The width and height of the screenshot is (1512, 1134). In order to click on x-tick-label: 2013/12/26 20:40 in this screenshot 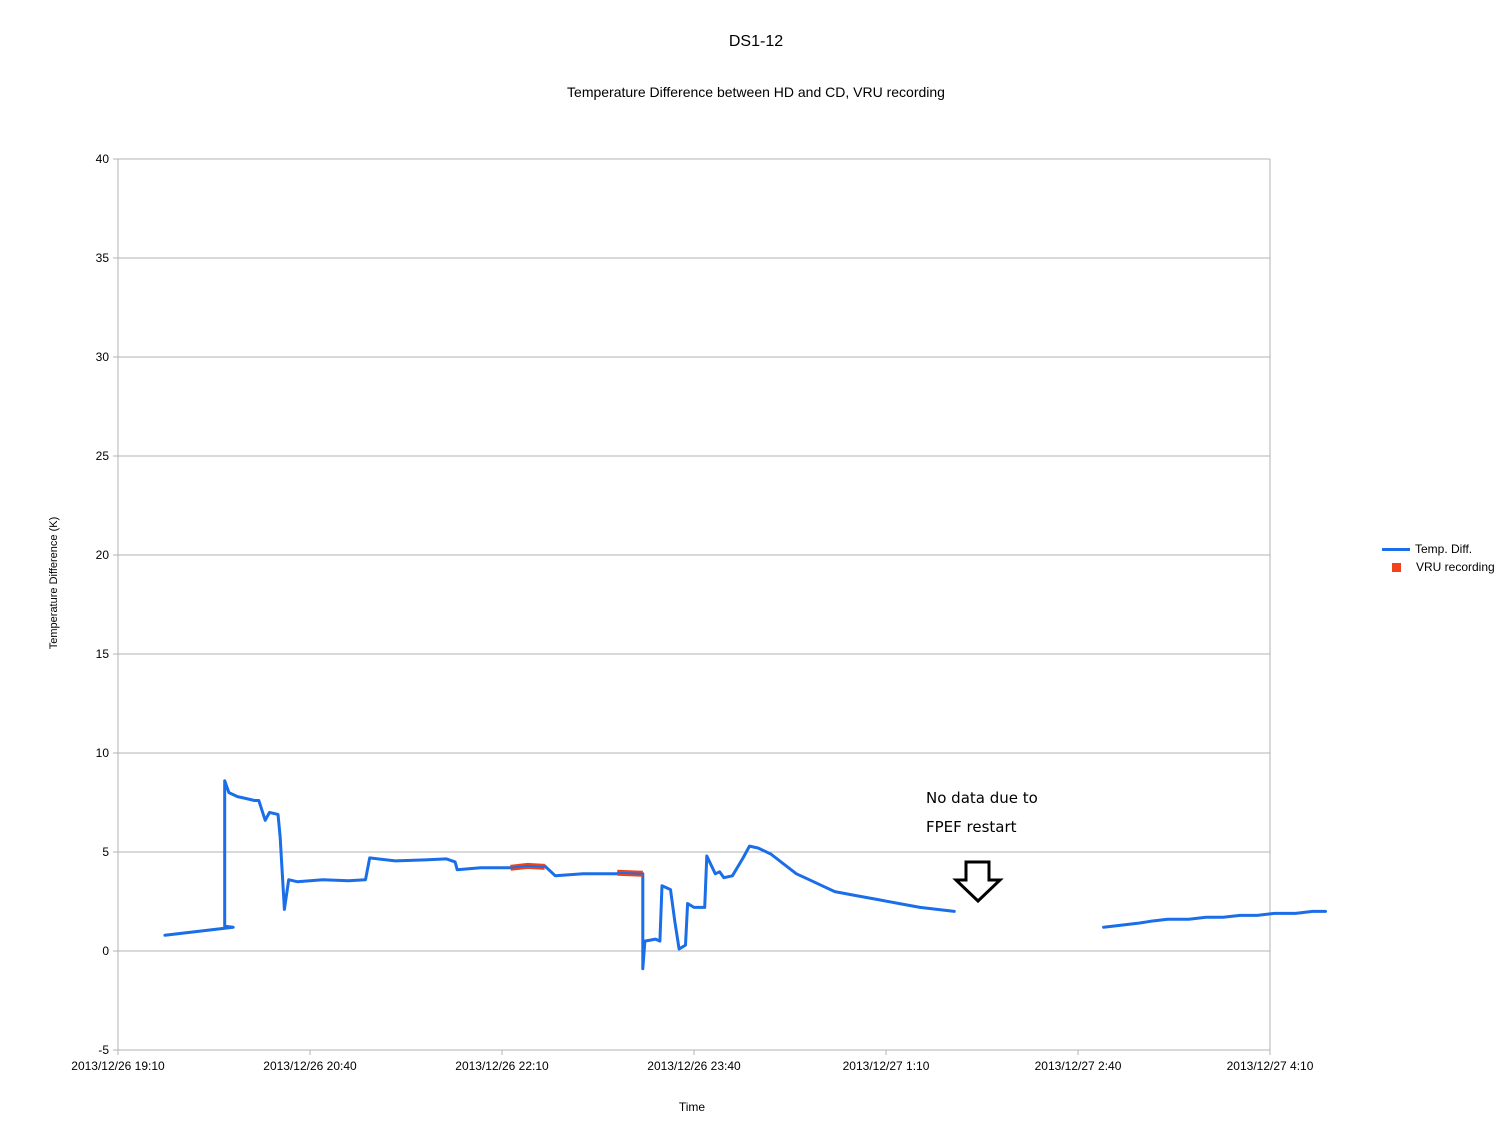, I will do `click(310, 1066)`.